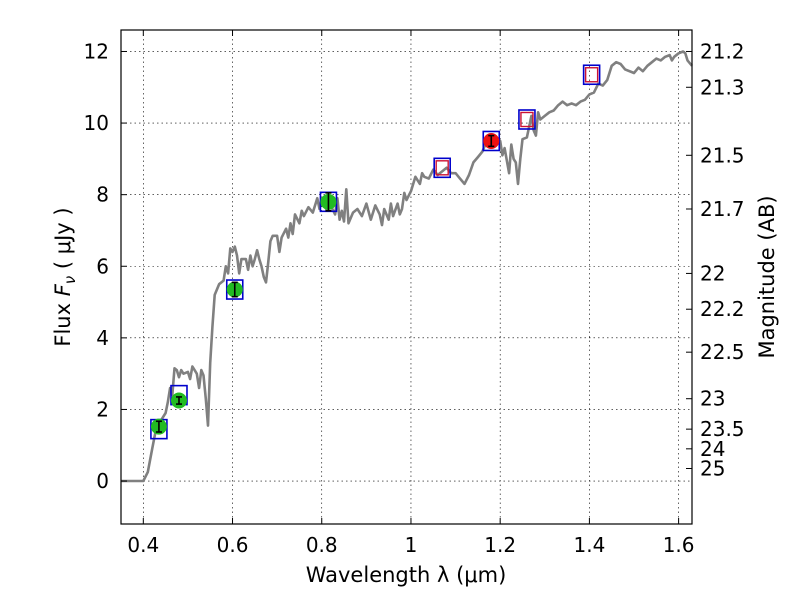 This screenshot has width=800, height=600. I want to click on x-tick-label: 0.6, so click(233, 545).